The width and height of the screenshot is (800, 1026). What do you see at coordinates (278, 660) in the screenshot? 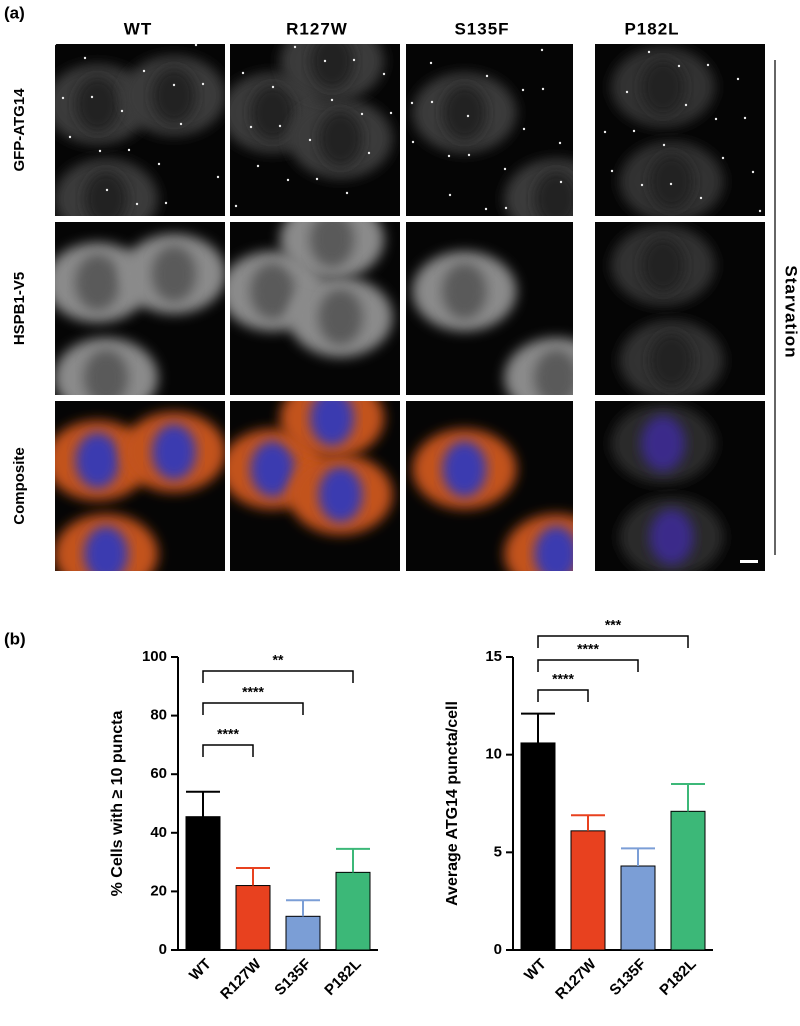
I see `significance-label: **` at bounding box center [278, 660].